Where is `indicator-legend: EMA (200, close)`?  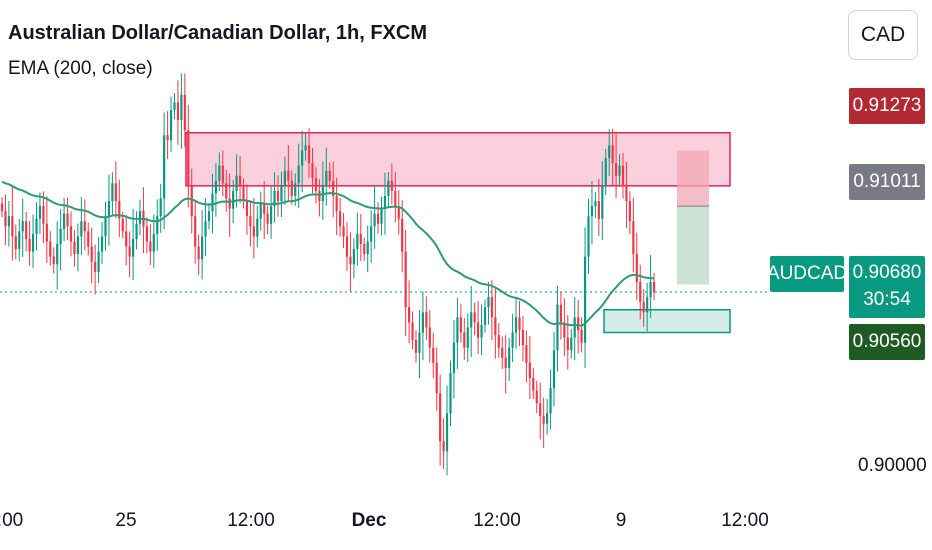
indicator-legend: EMA (200, close) is located at coordinates (80, 68).